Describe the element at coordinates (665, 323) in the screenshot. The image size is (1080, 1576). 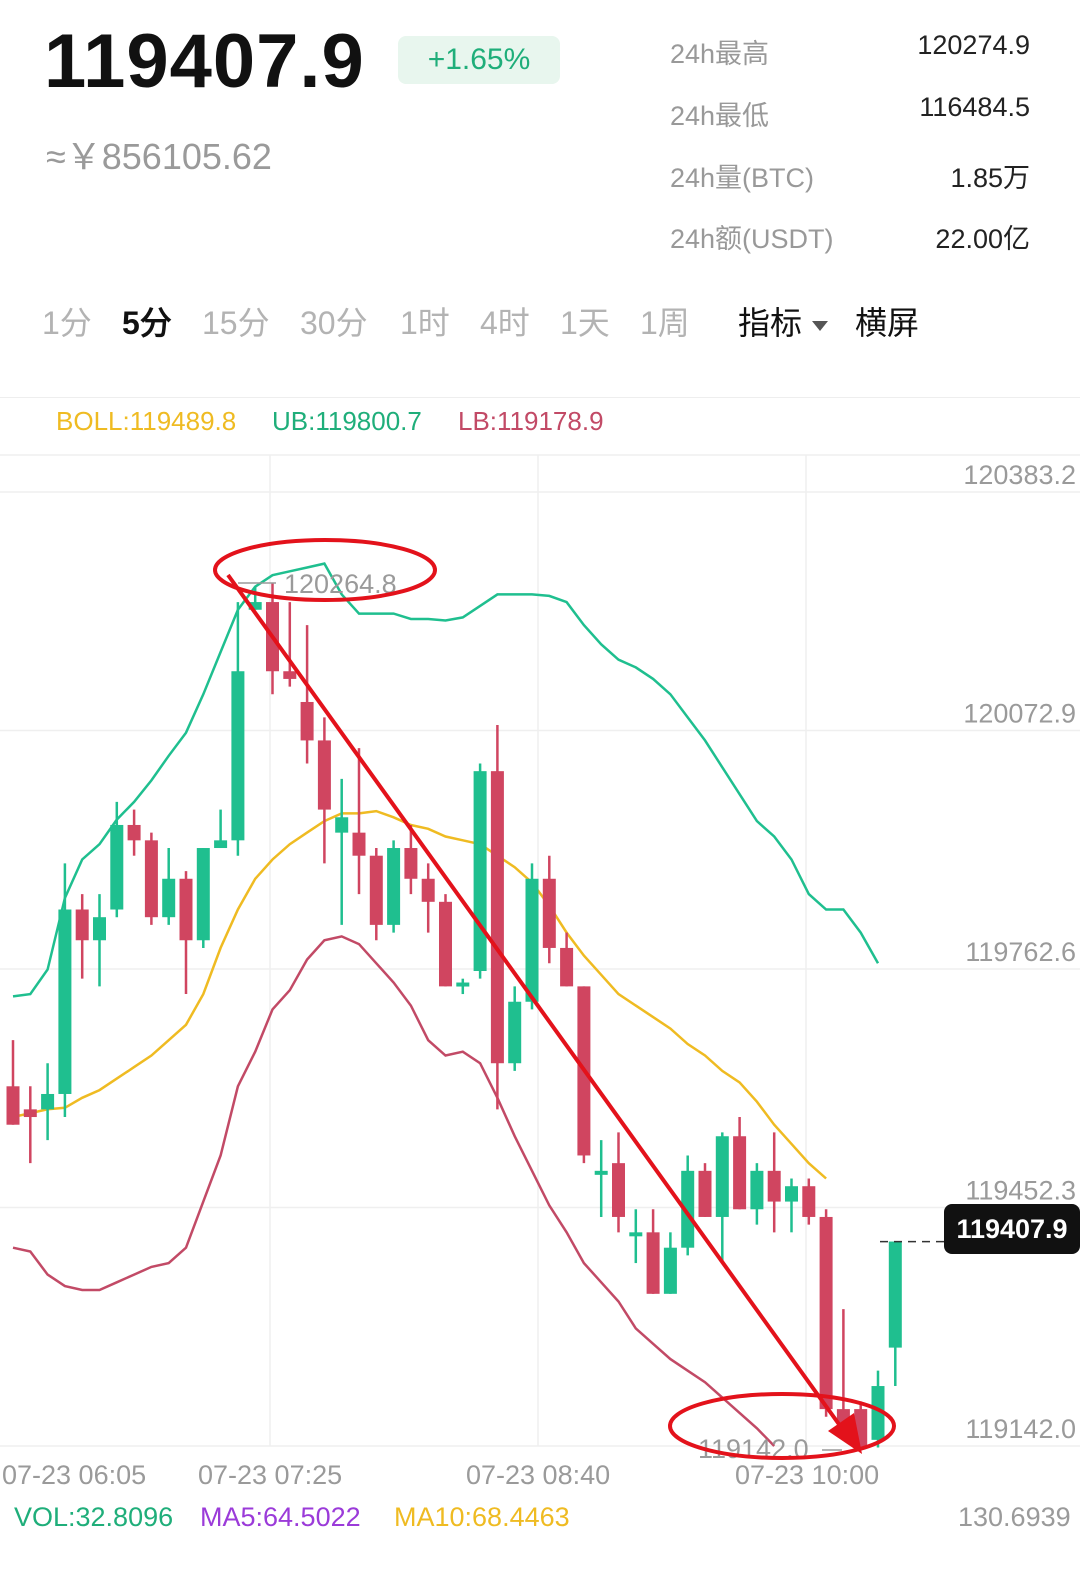
I see `tab-1w: 1周` at that location.